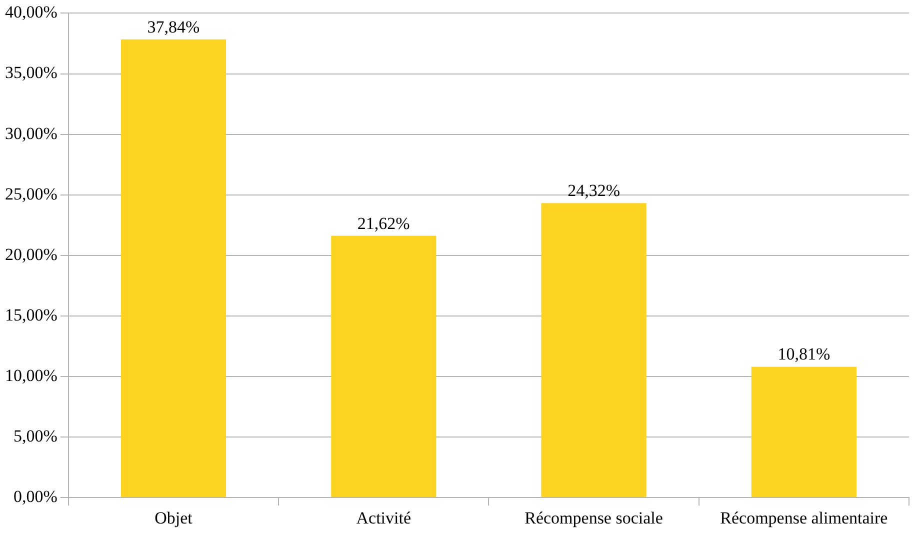 The height and width of the screenshot is (534, 919). I want to click on x-tick-label: Récompense sociale, so click(593, 518).